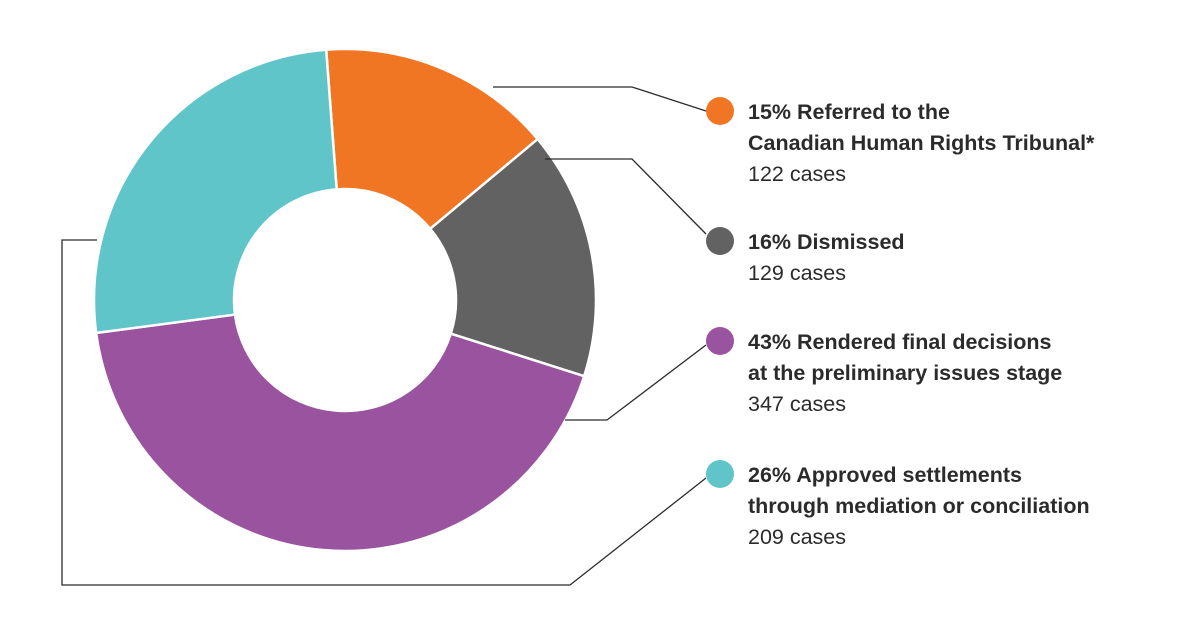 The image size is (1200, 642). What do you see at coordinates (919, 506) in the screenshot?
I see `legend-label-line2: through mediation or conciliation` at bounding box center [919, 506].